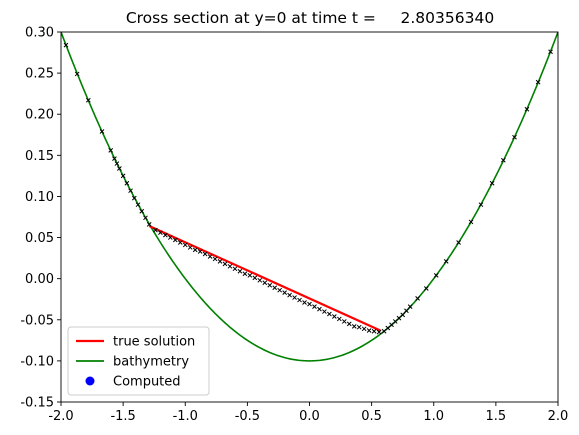  I want to click on legend-frame, so click(138, 361).